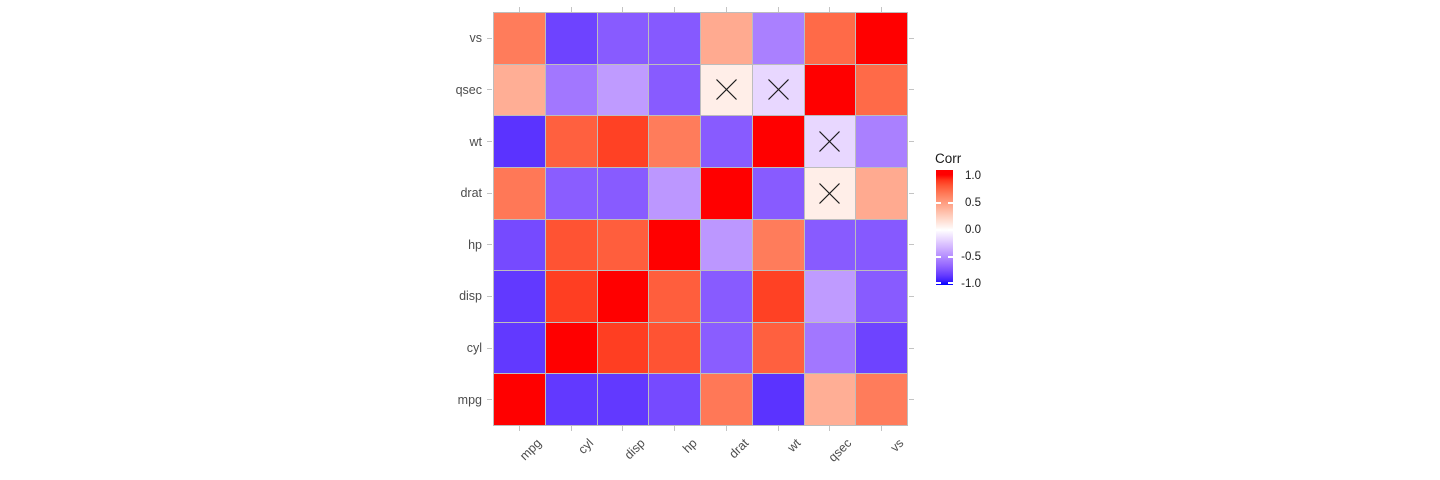 The width and height of the screenshot is (1440, 480). I want to click on heatmap-cell-disp-hp, so click(674, 296).